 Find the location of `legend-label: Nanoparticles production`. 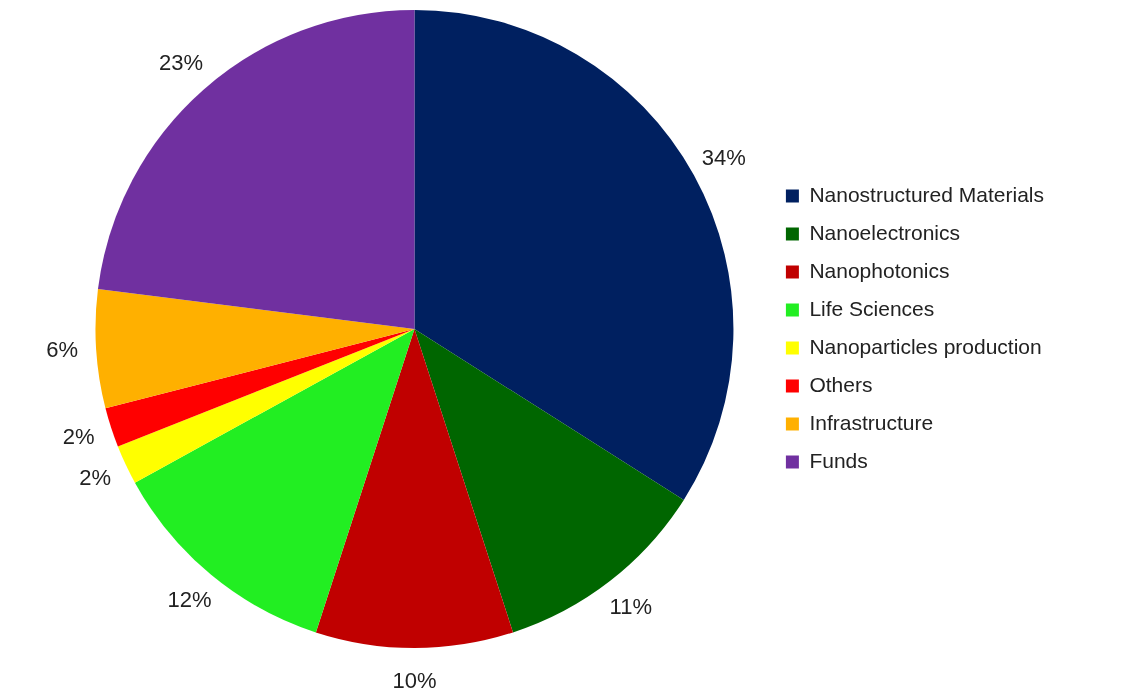

legend-label: Nanoparticles production is located at coordinates (925, 346).